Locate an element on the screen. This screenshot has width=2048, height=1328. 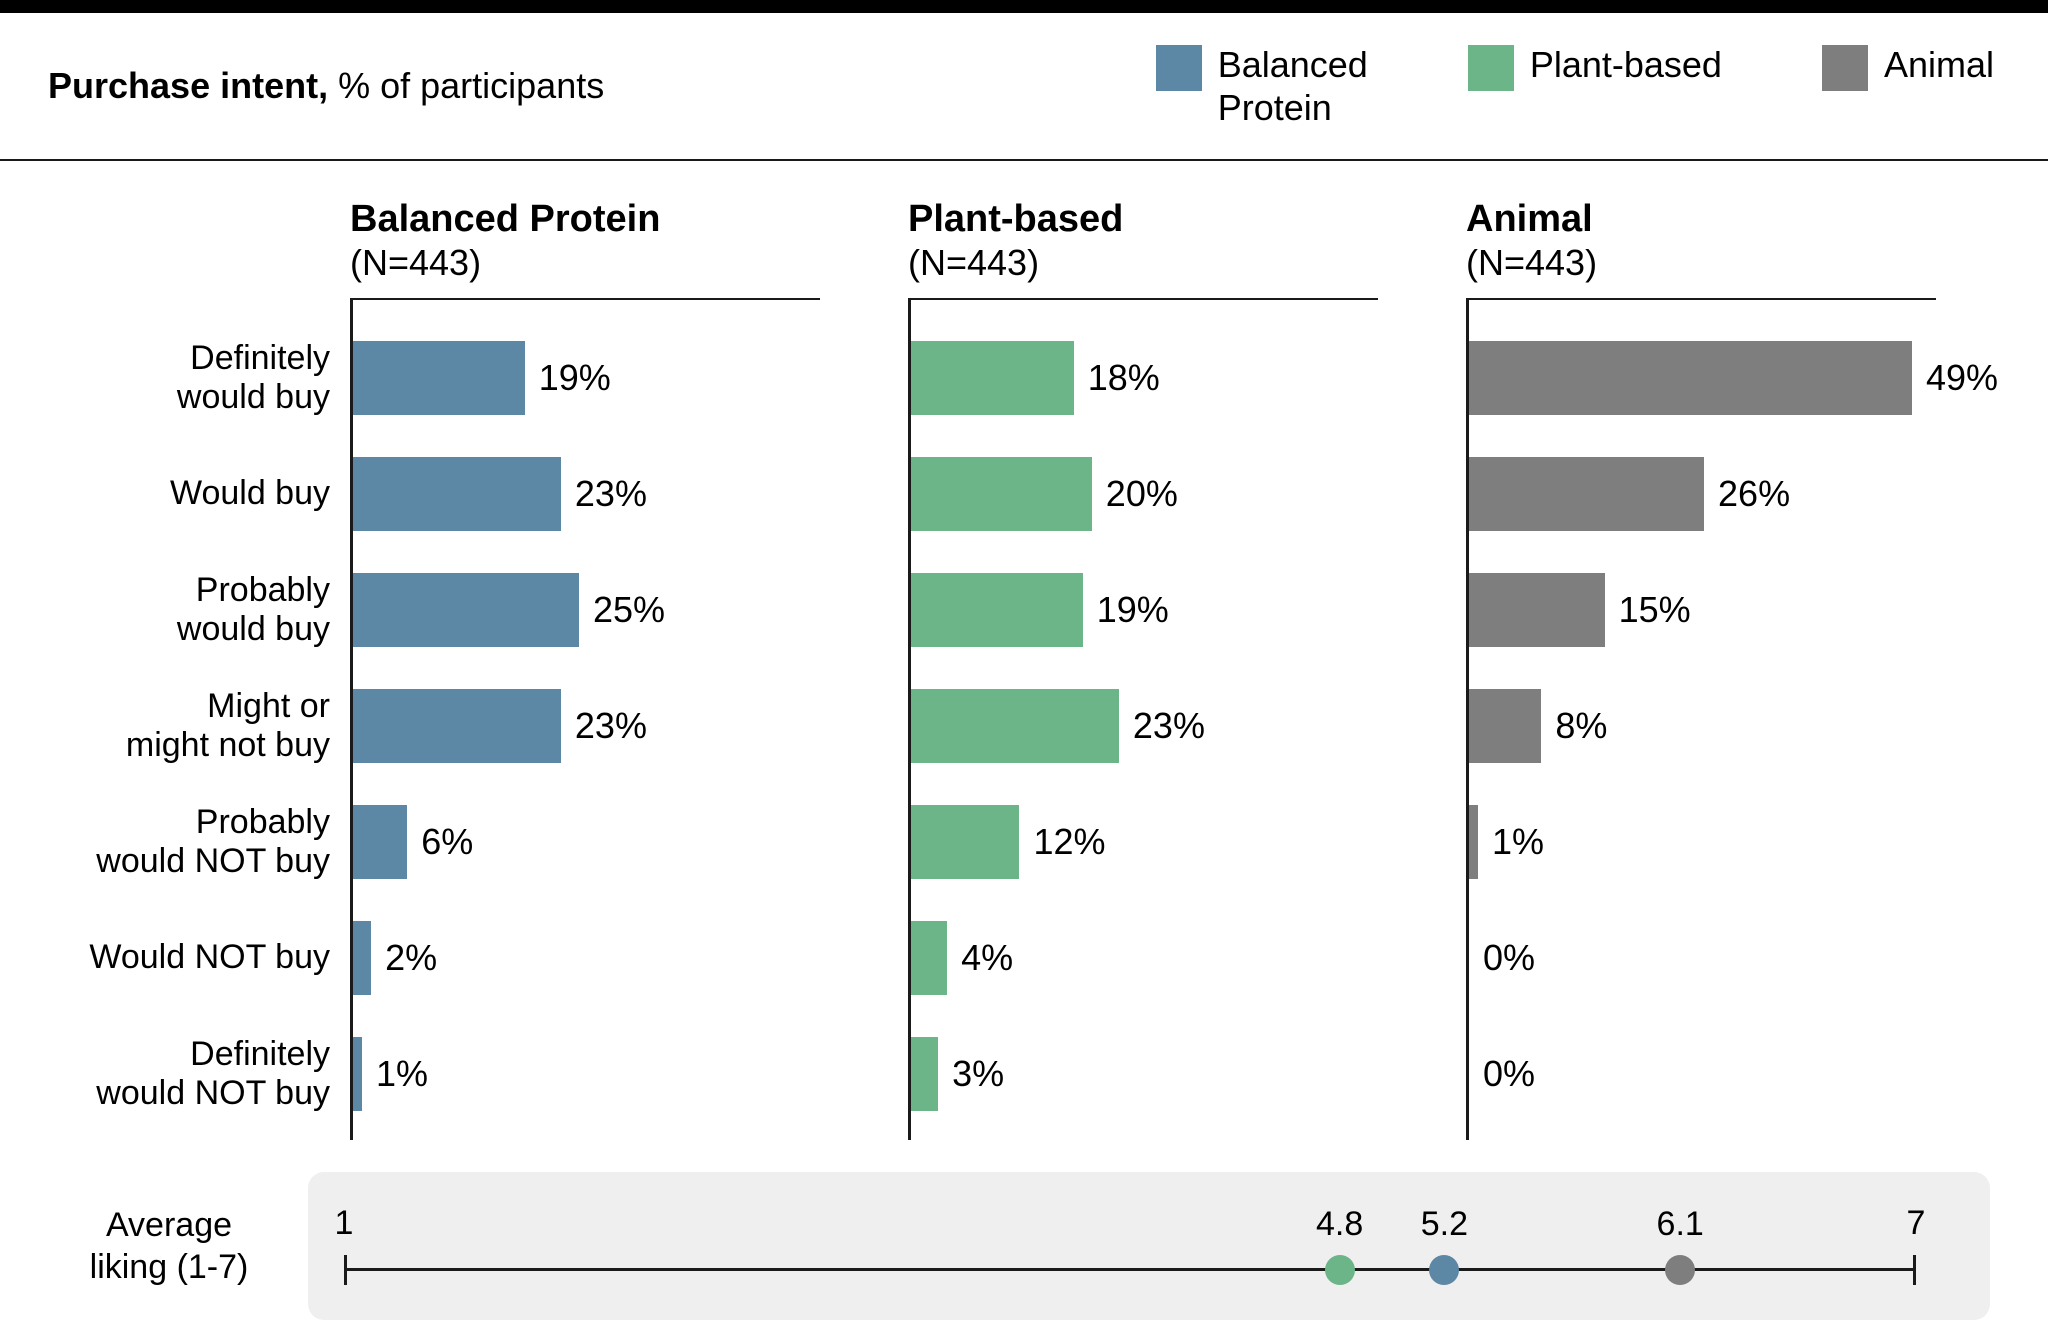
bar-value-label: 8% is located at coordinates (1581, 725).